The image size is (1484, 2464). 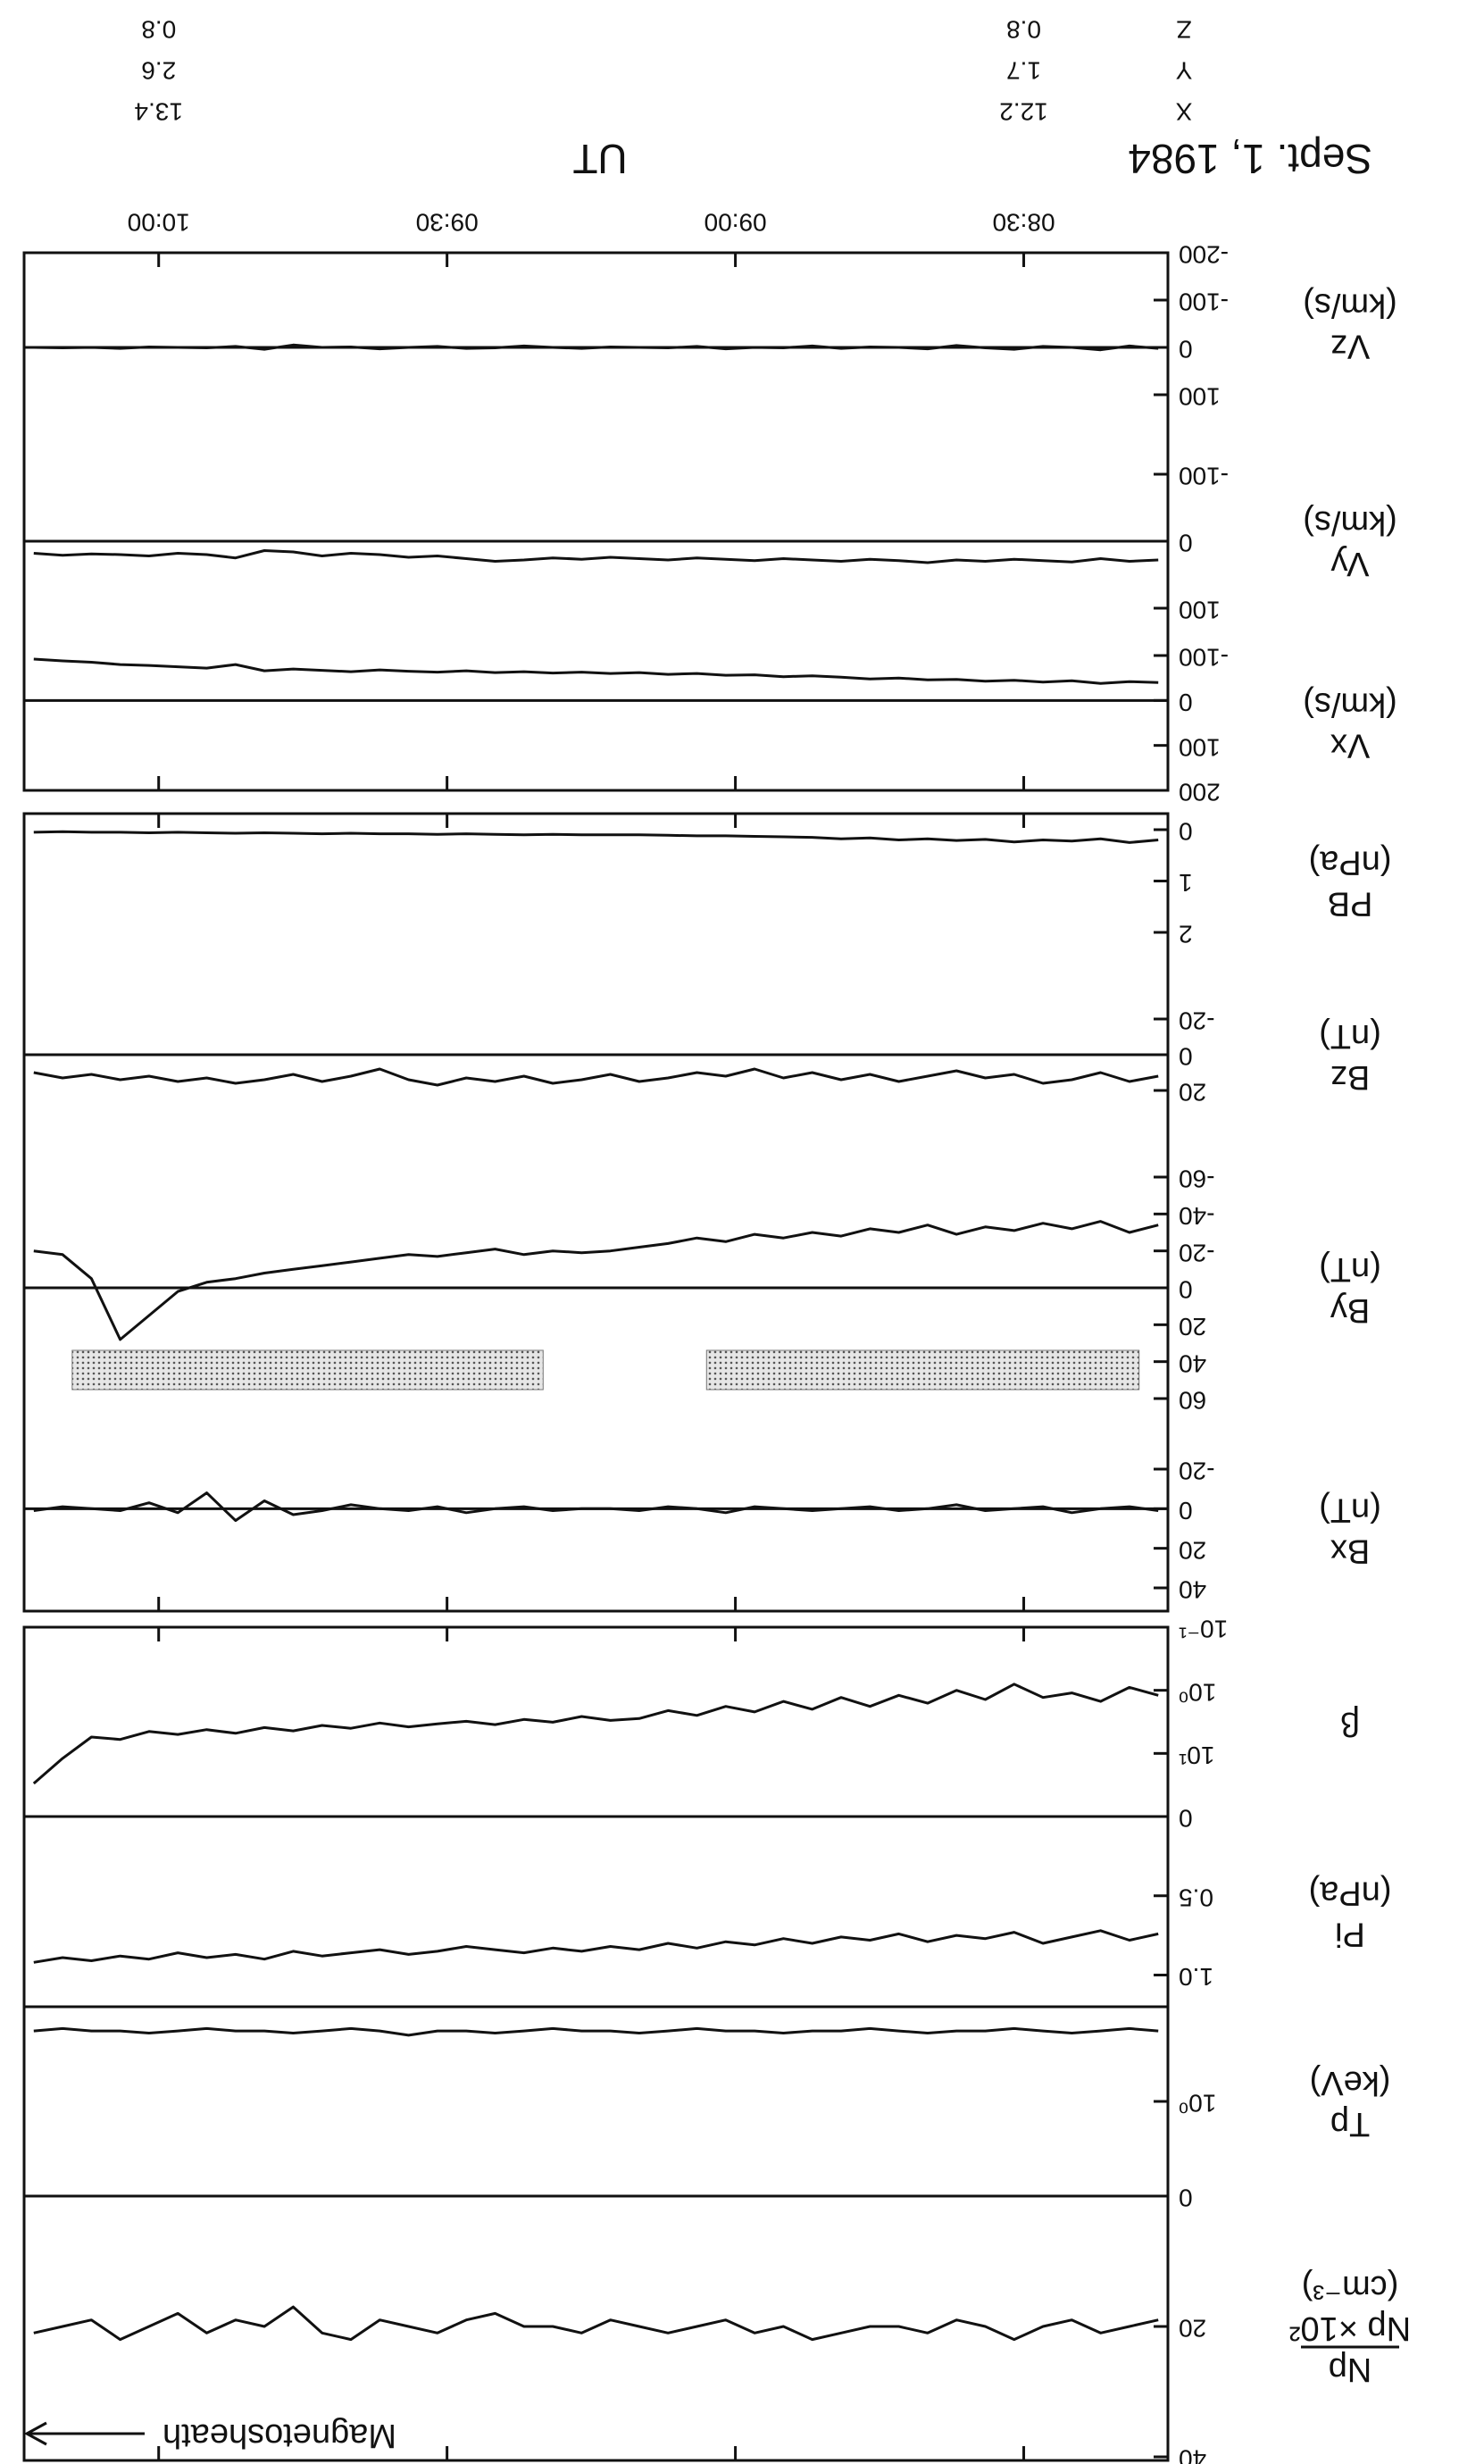 I want to click on position-value: 12.2, so click(x=1023, y=112).